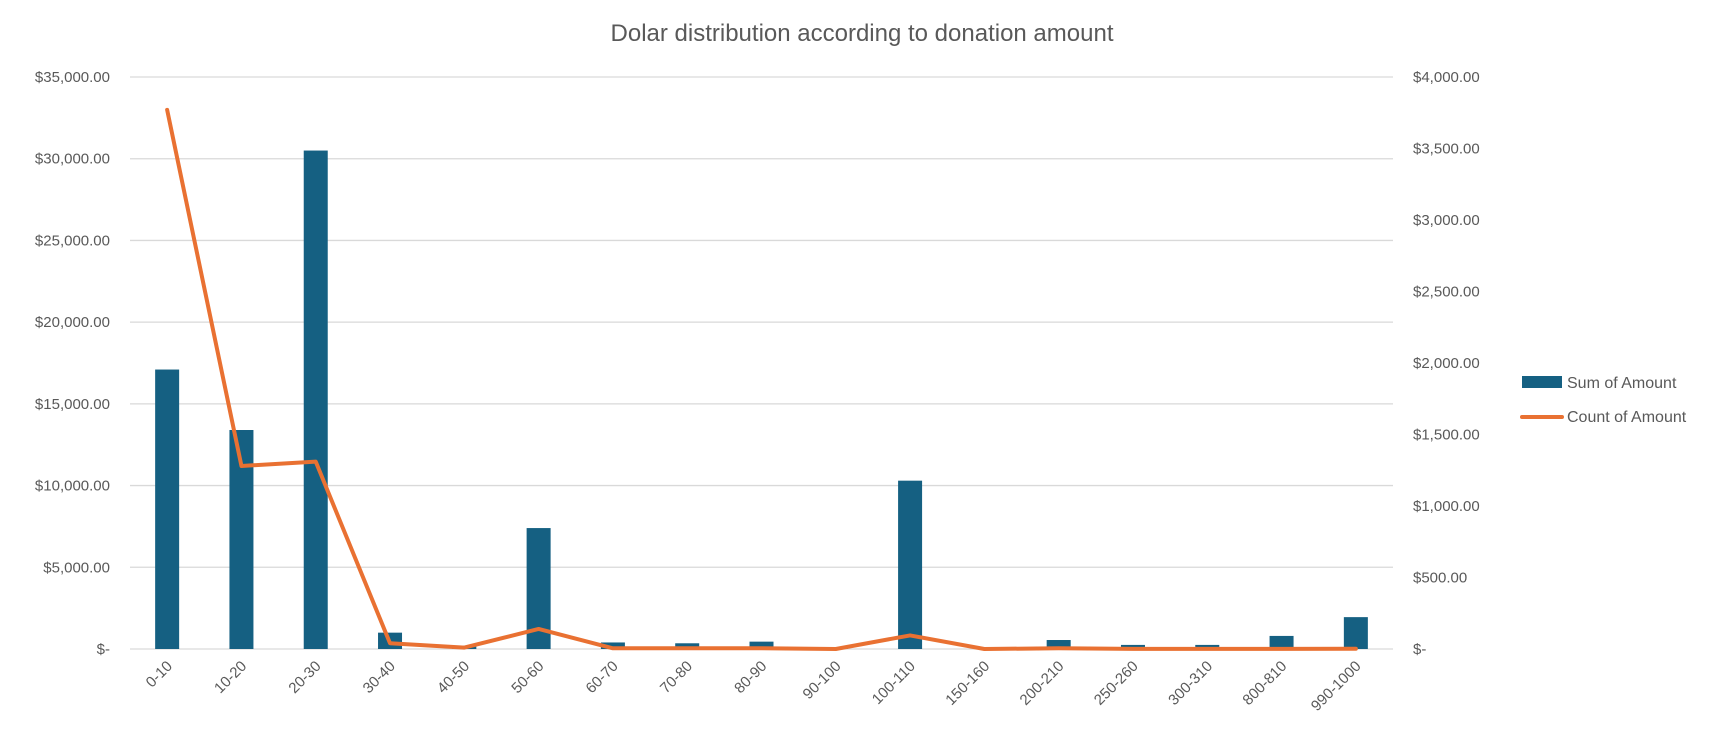 This screenshot has height=744, width=1723. What do you see at coordinates (527, 677) in the screenshot?
I see `x-tick-label: 50-60` at bounding box center [527, 677].